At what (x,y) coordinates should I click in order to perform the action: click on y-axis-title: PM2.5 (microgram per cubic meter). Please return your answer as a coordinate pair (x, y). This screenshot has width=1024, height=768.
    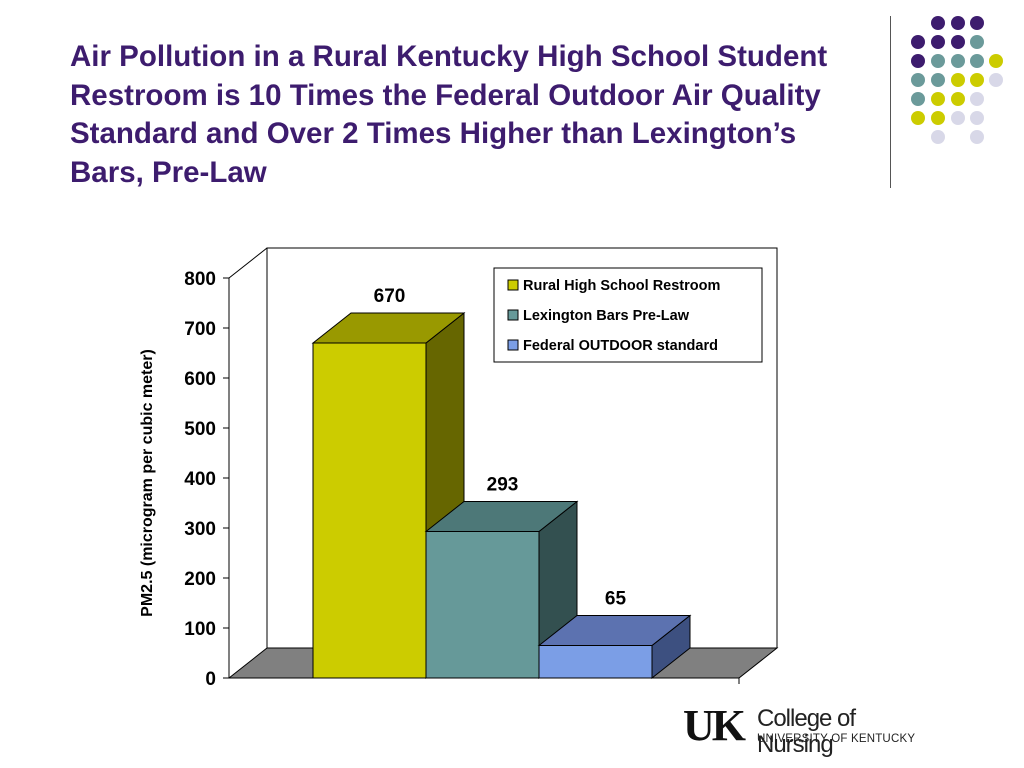
    Looking at the image, I should click on (147, 483).